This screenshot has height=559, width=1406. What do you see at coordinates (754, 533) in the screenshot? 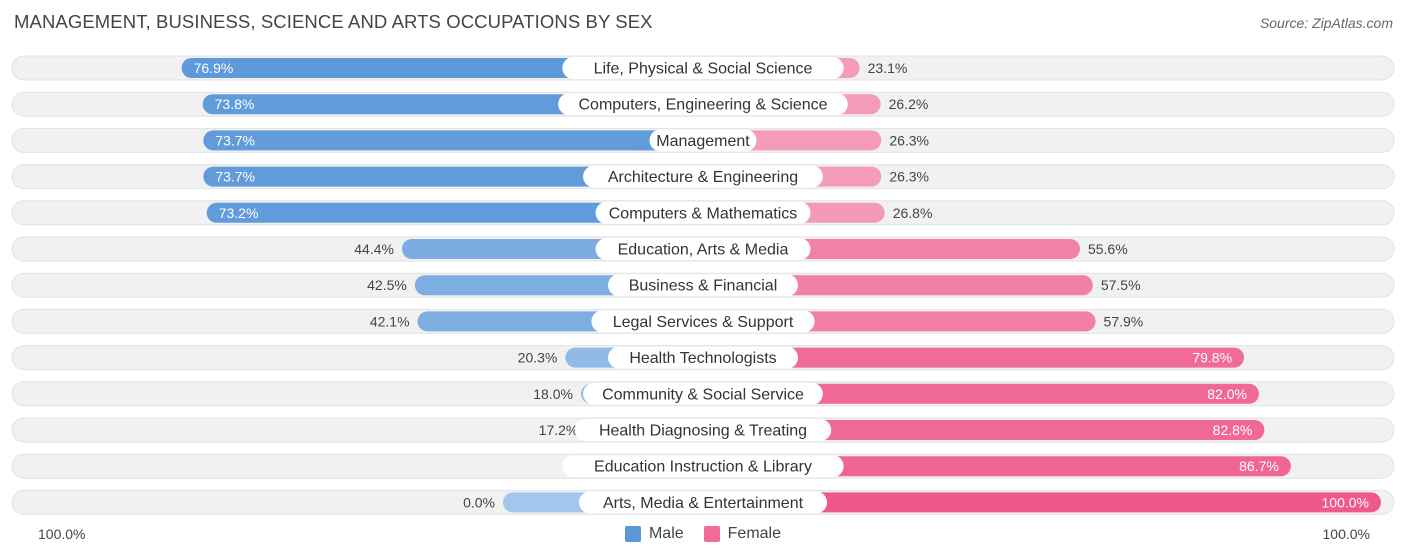
I see `legend-label-female: Female` at bounding box center [754, 533].